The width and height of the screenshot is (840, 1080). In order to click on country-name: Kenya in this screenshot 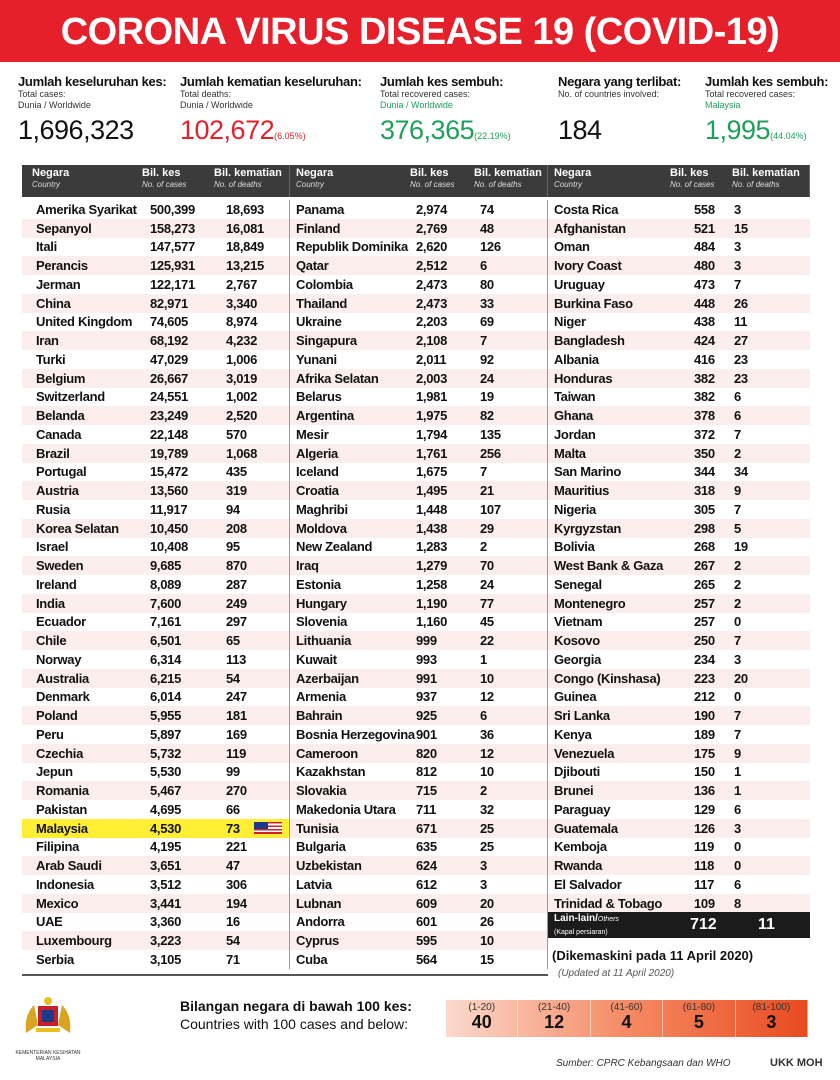, I will do `click(573, 734)`.